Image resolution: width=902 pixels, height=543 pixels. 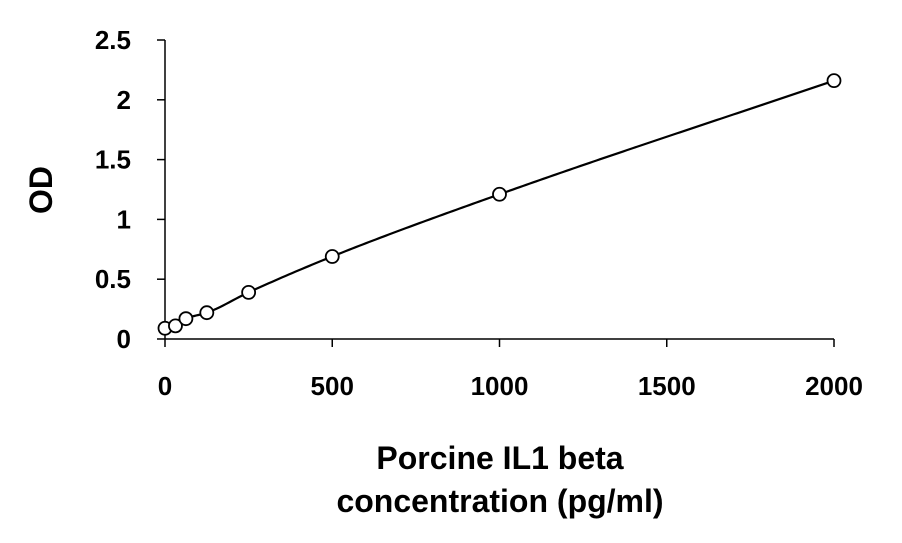 What do you see at coordinates (667, 386) in the screenshot?
I see `x-tick-label: 1500` at bounding box center [667, 386].